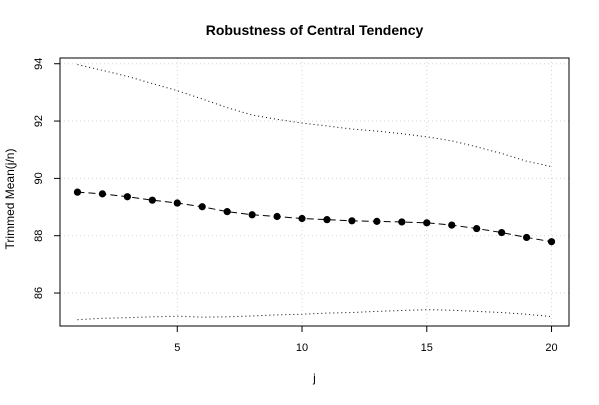 This screenshot has height=405, width=599. Describe the element at coordinates (314, 378) in the screenshot. I see `x-axis-label: j` at that location.